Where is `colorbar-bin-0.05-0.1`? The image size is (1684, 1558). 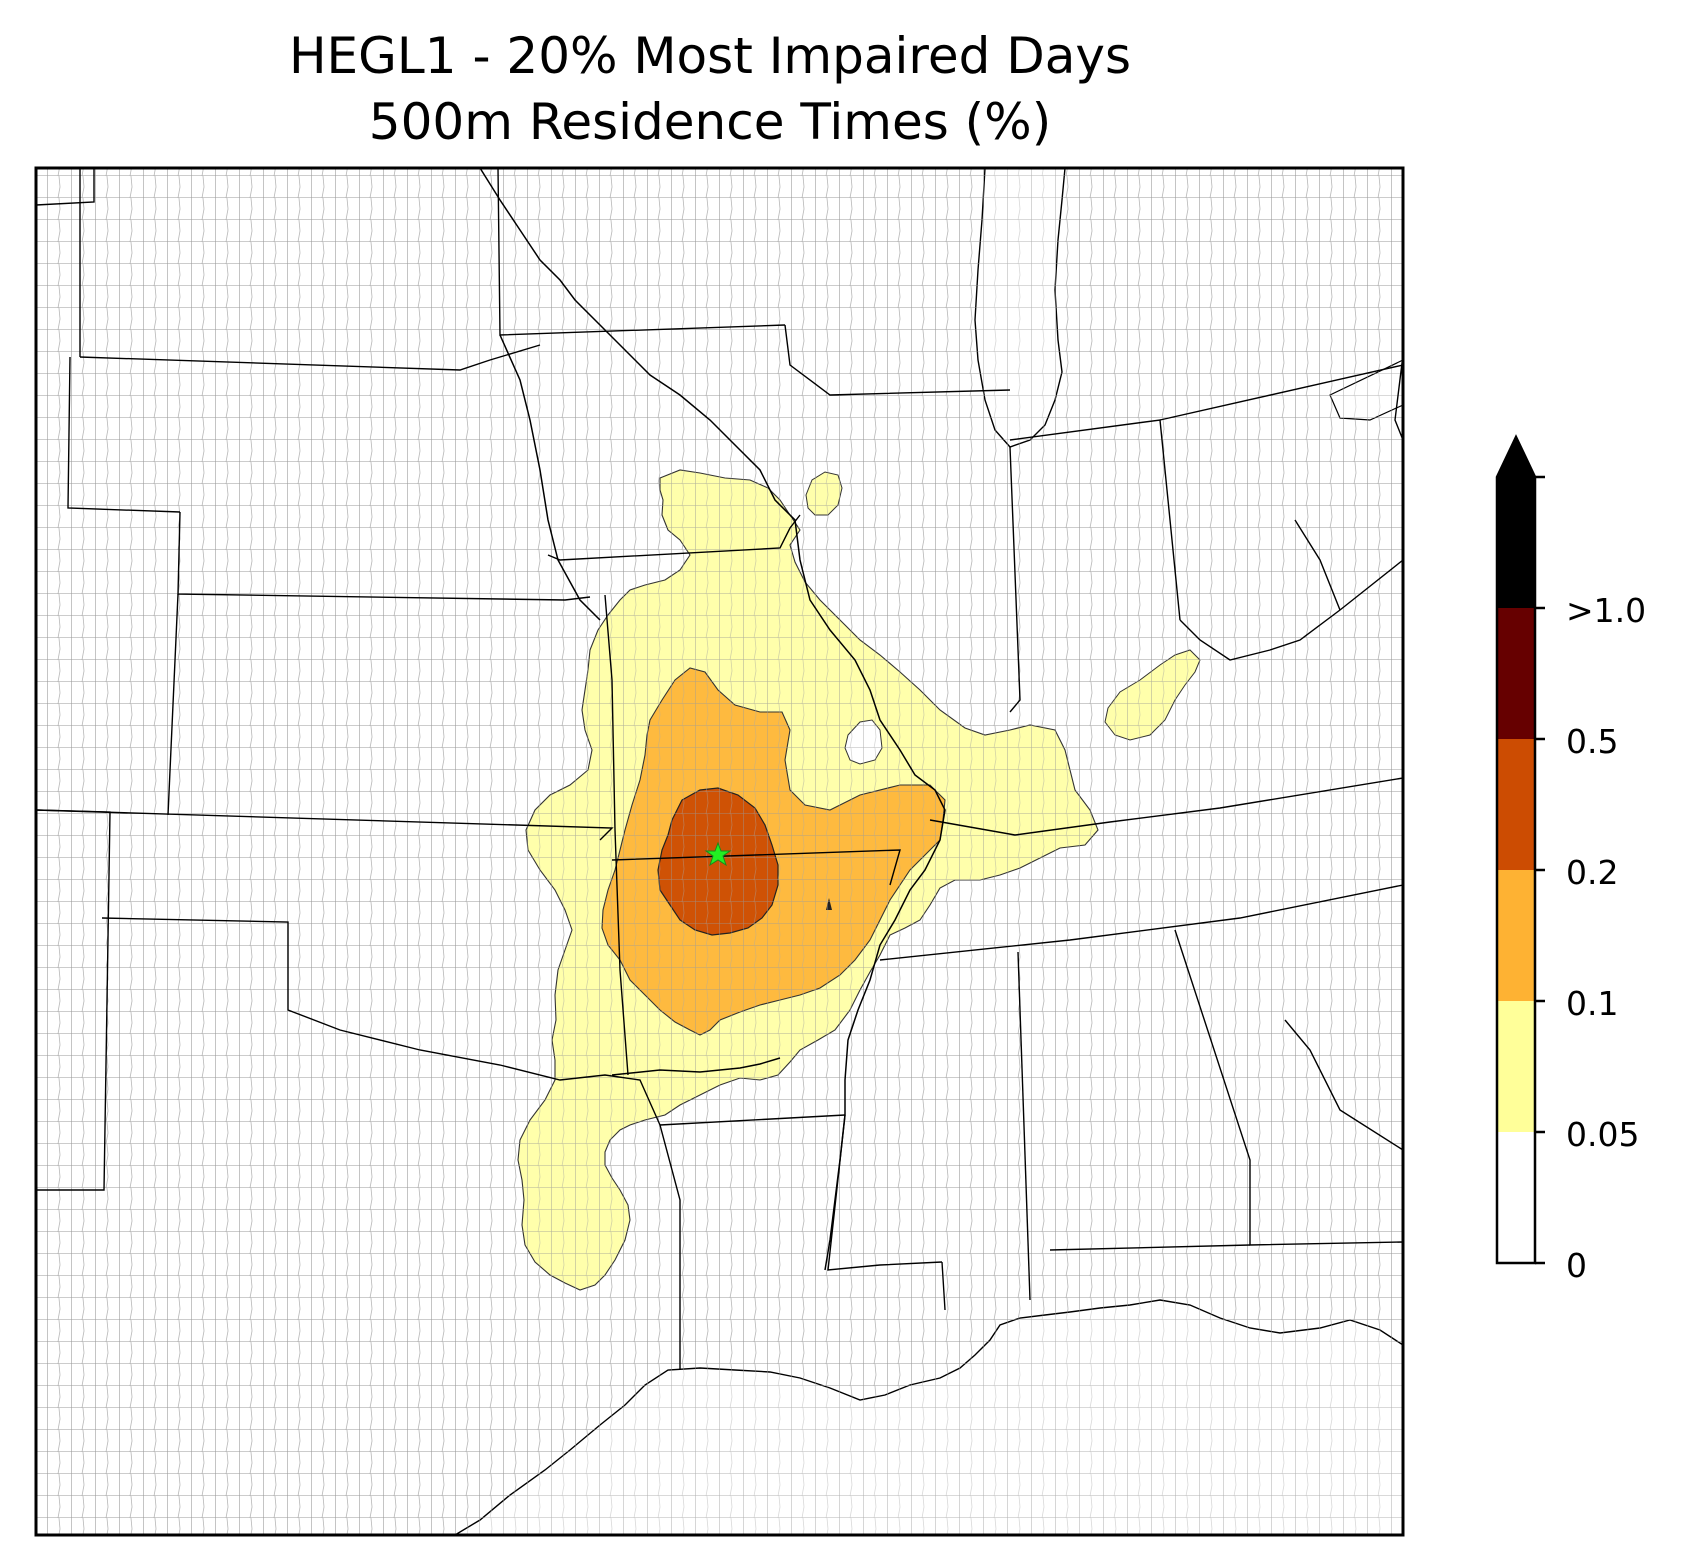 colorbar-bin-0.05-0.1 is located at coordinates (1516, 1066).